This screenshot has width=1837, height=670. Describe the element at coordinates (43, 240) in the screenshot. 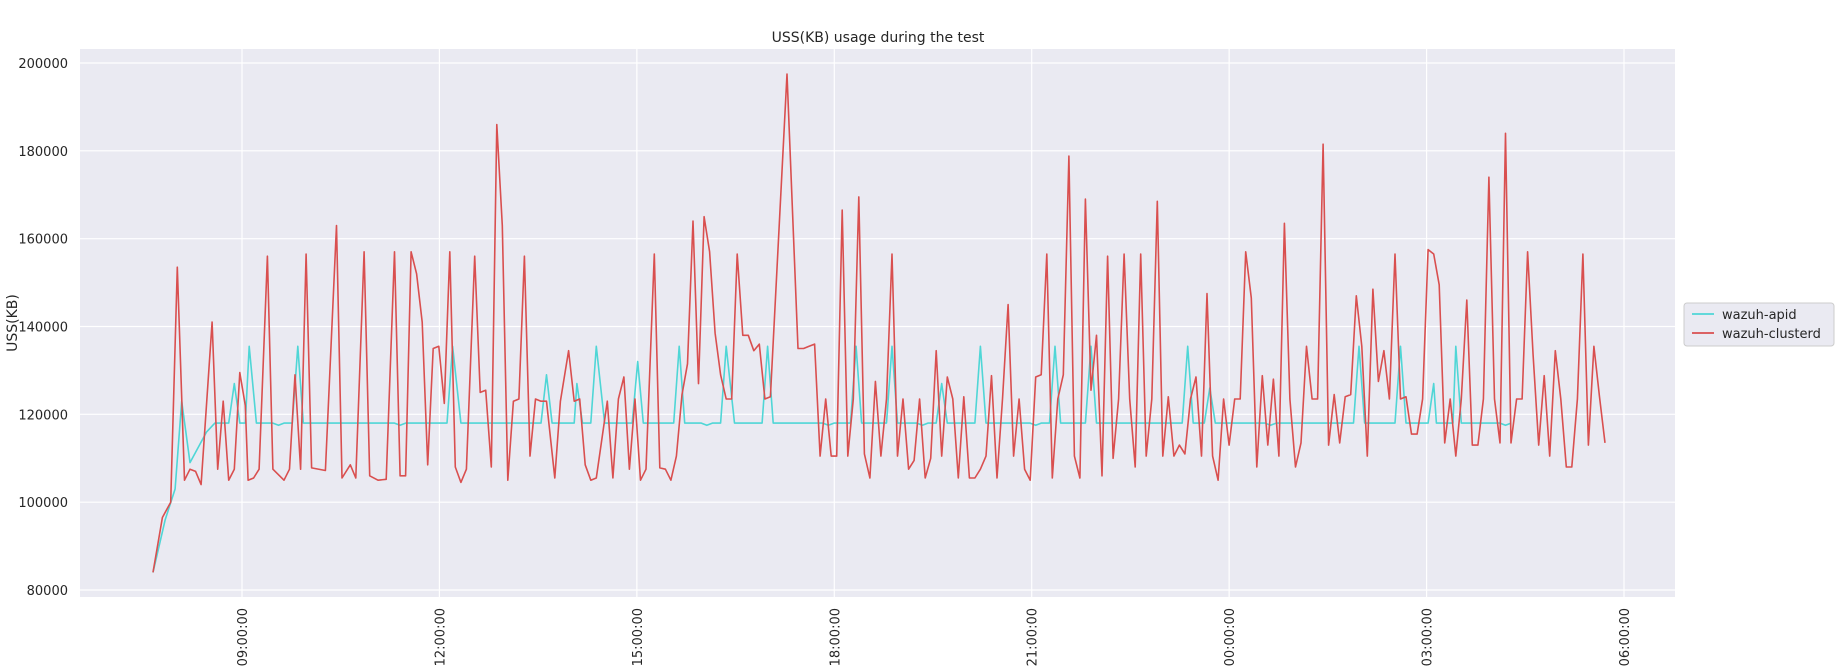

I see `y-tick-label: 160000` at that location.